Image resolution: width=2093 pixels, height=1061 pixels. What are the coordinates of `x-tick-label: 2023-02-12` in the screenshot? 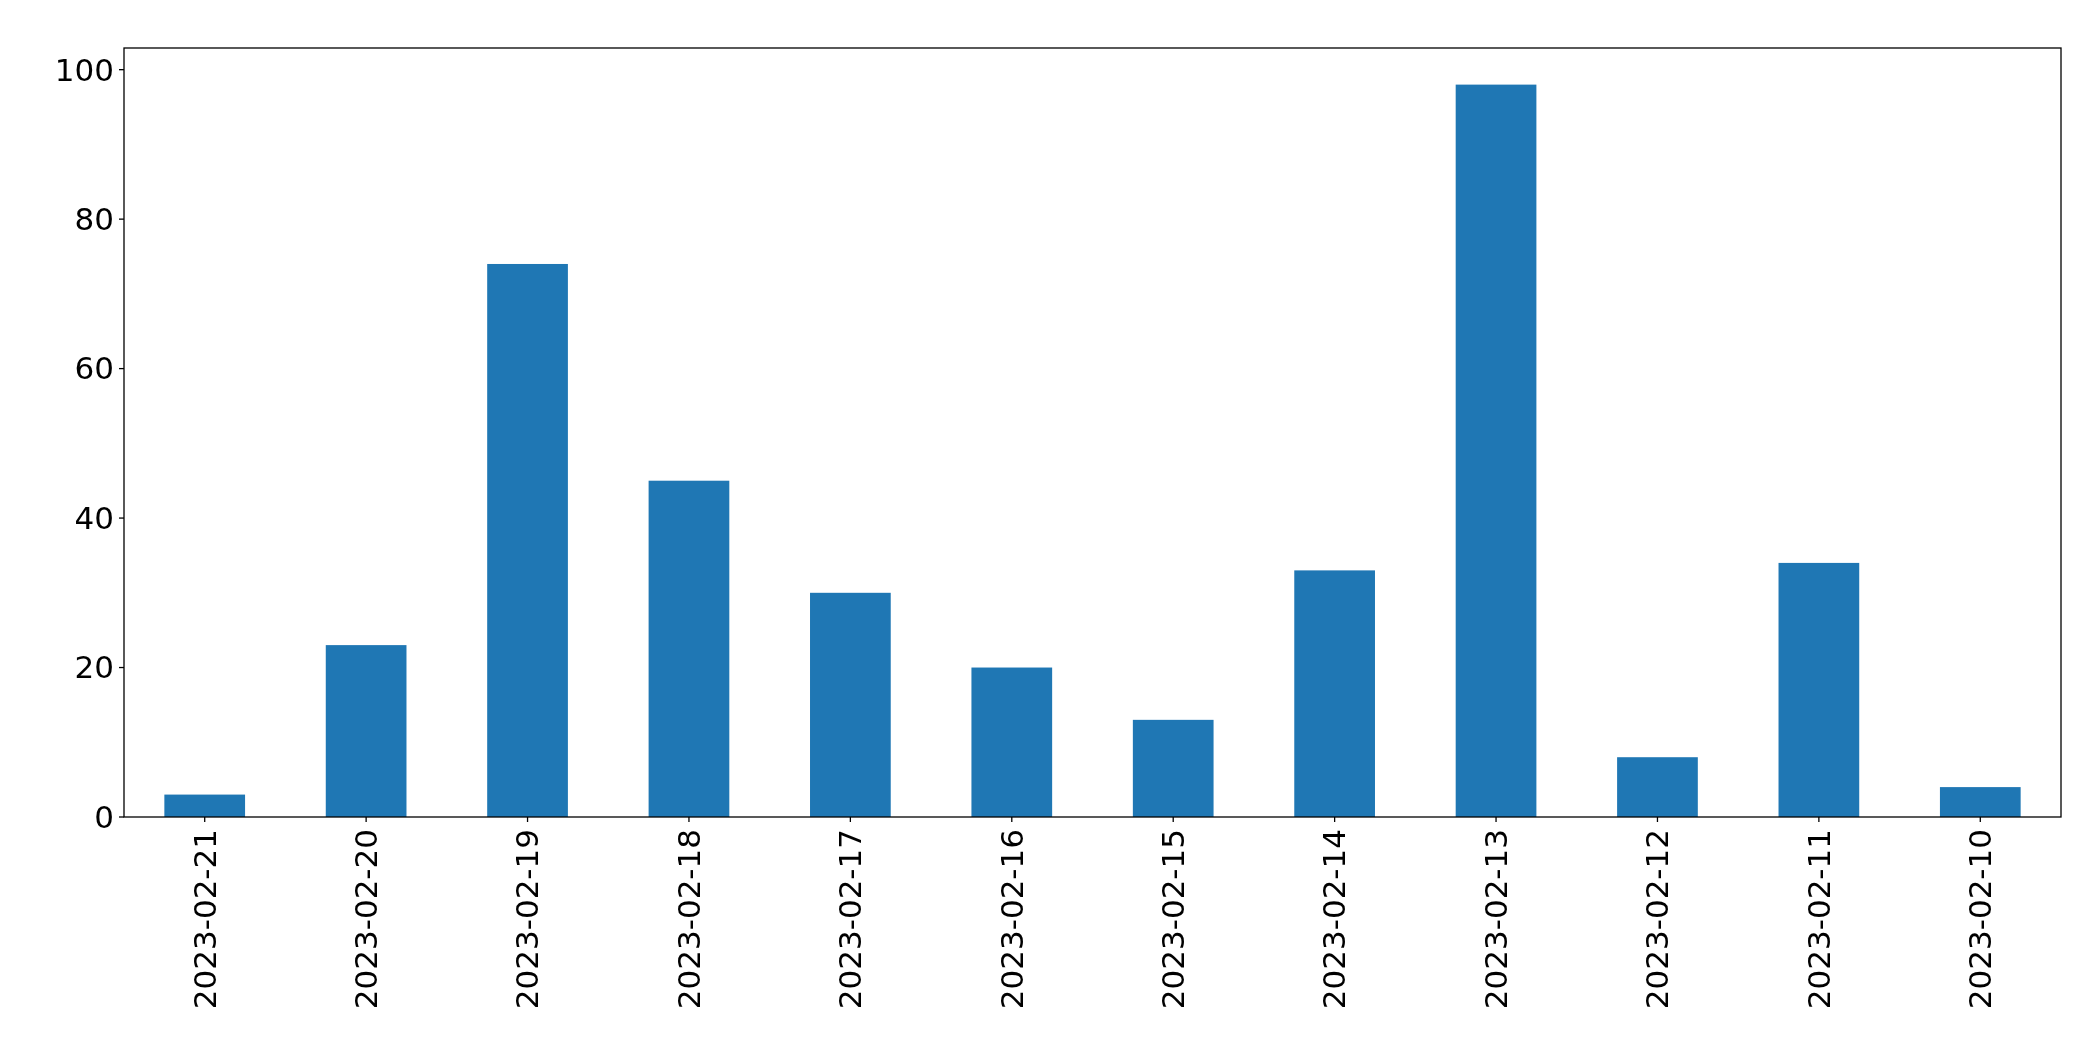 It's located at (1657, 919).